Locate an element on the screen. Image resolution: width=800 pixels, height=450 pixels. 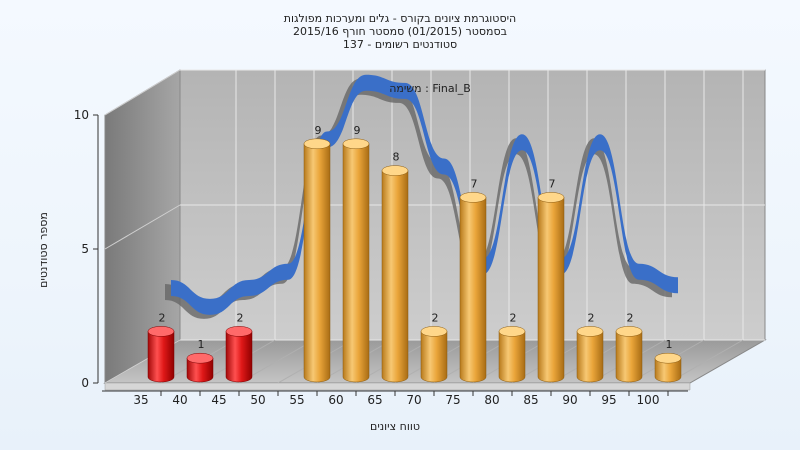
x-tick-label: 55 is located at coordinates (296, 400).